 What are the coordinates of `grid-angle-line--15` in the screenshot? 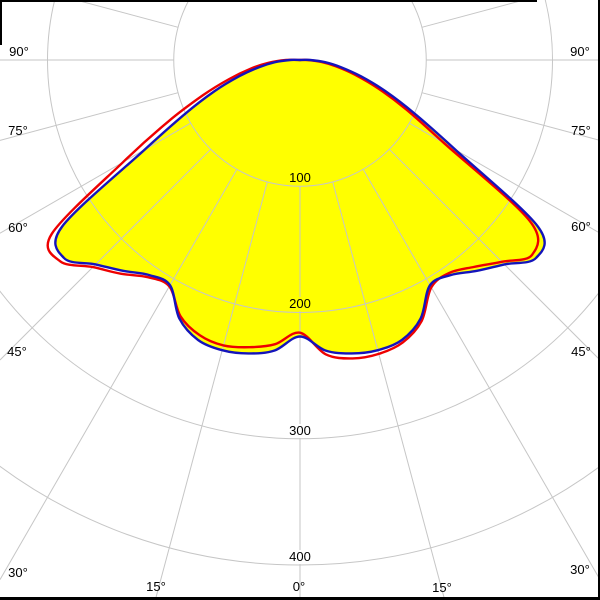 It's located at (211, 390).